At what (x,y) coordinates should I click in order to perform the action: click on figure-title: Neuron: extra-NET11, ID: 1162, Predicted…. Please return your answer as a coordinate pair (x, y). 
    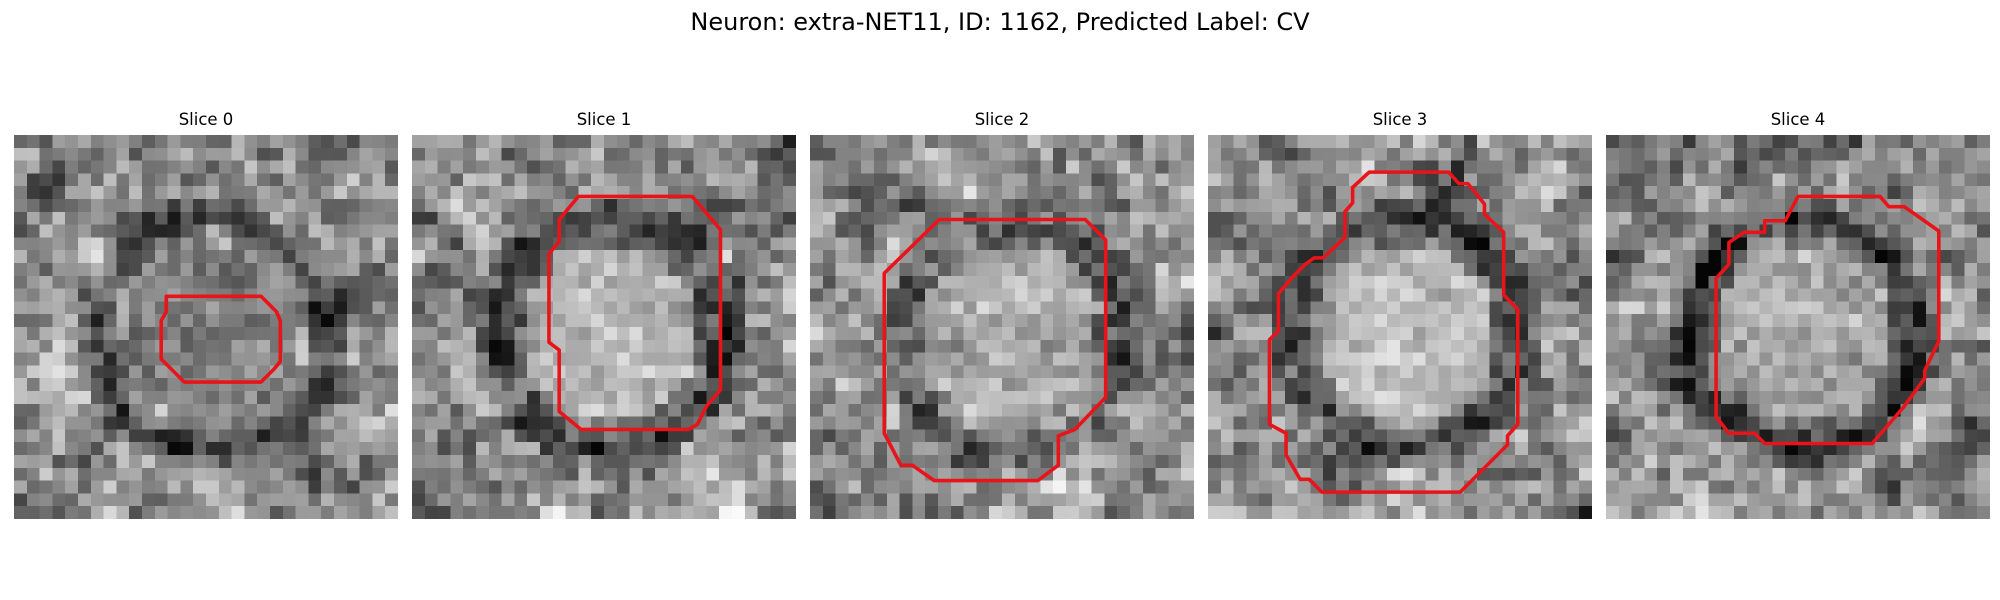
    Looking at the image, I should click on (1000, 22).